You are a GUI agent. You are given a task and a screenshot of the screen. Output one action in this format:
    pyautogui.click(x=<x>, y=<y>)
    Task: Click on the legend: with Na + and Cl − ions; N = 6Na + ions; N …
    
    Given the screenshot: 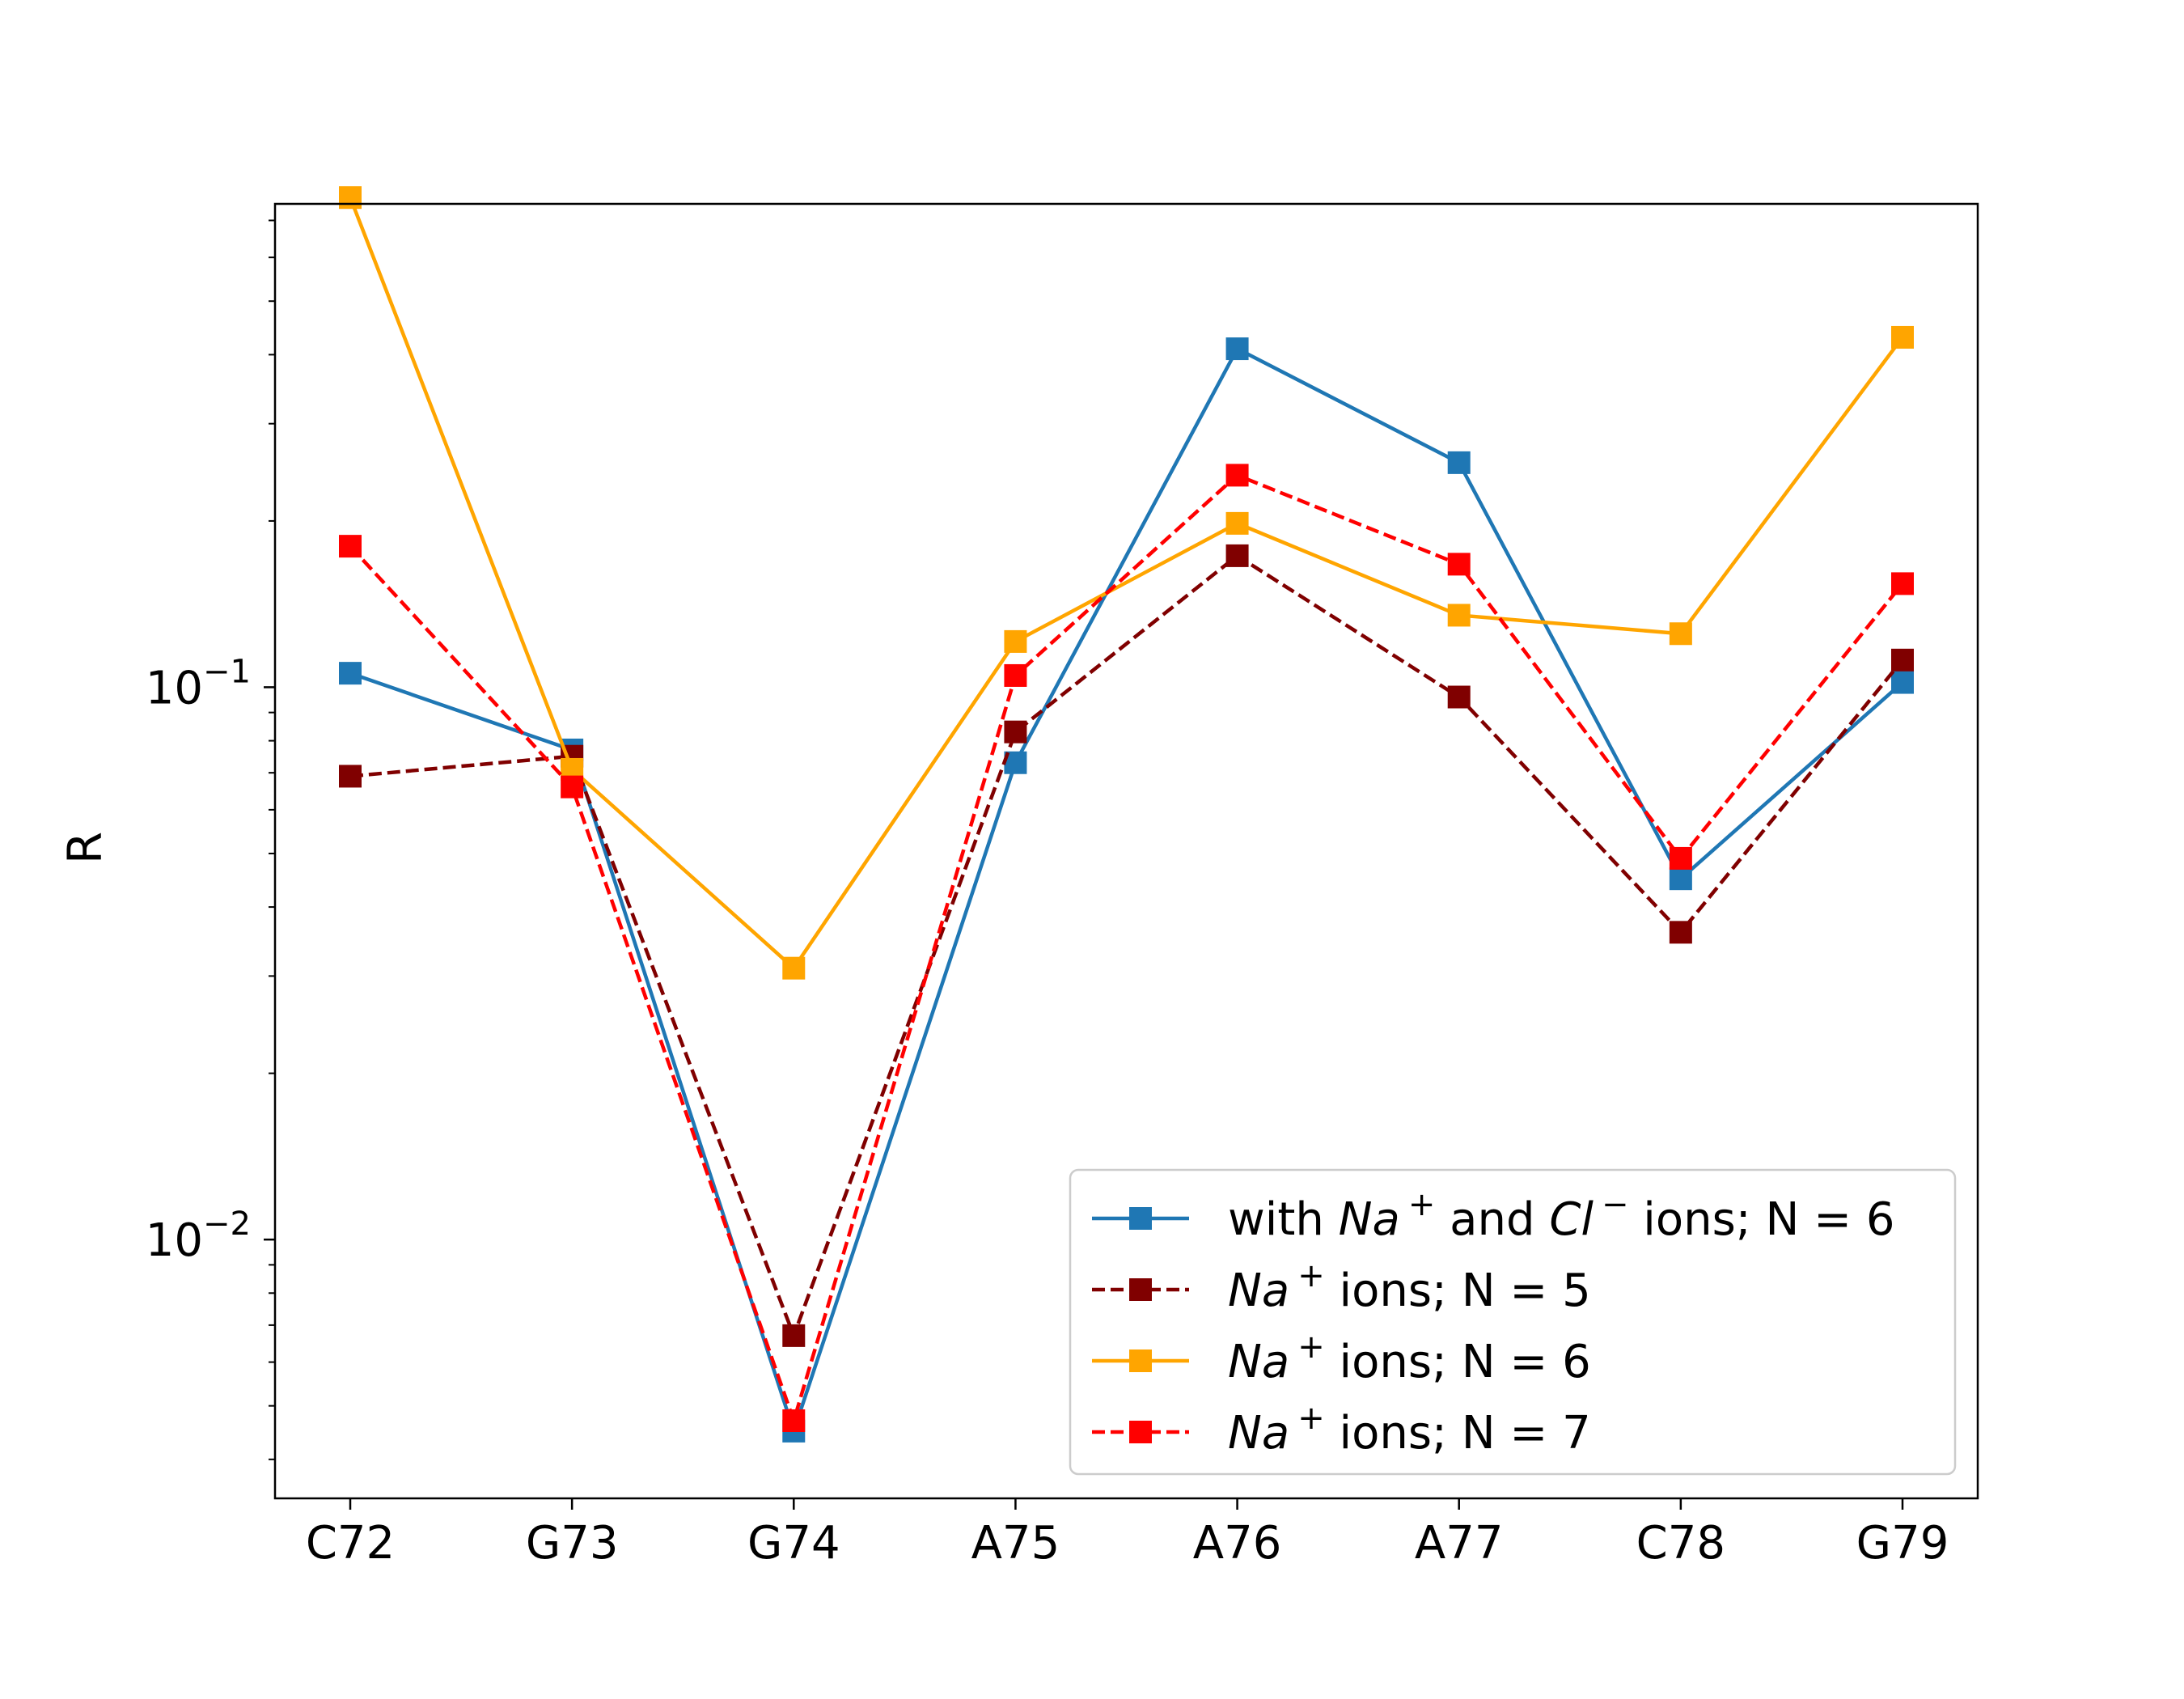 What is the action you would take?
    pyautogui.click(x=1513, y=1322)
    